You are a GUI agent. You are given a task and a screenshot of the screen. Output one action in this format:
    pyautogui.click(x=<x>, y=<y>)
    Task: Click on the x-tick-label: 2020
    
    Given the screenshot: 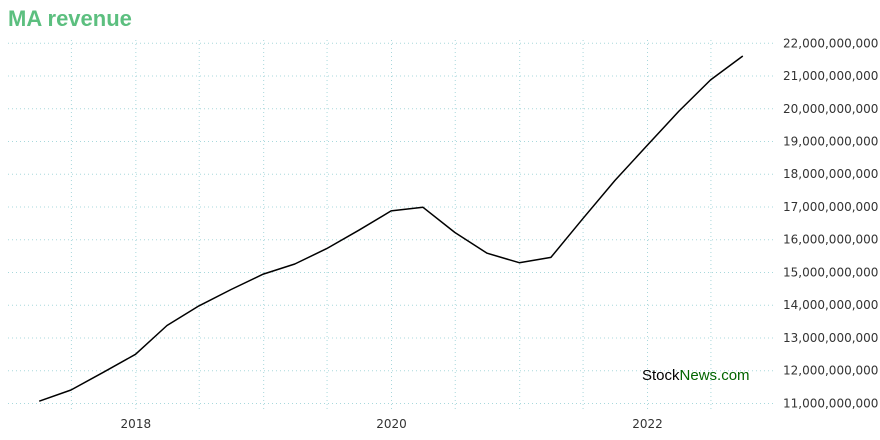 What is the action you would take?
    pyautogui.click(x=391, y=424)
    